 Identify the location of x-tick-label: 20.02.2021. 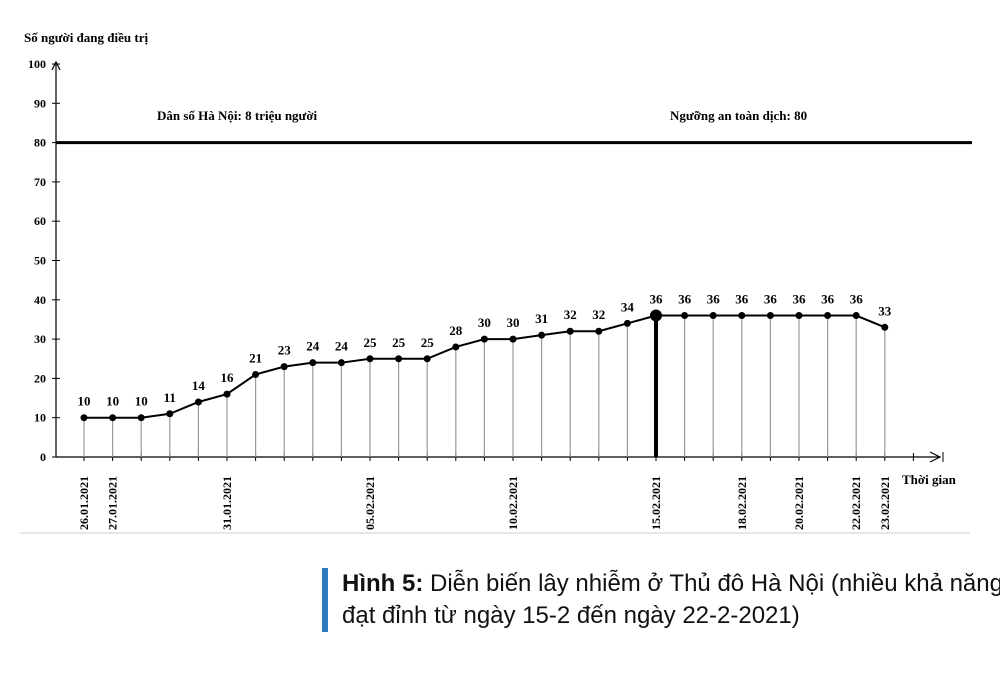
(799, 503).